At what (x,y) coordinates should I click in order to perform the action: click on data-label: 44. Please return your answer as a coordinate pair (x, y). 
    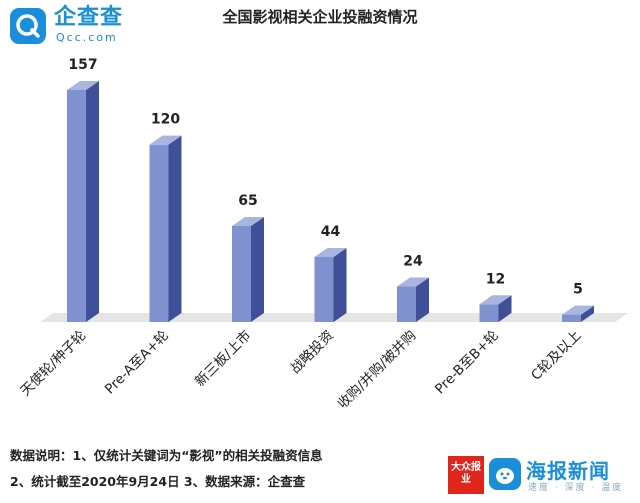
    Looking at the image, I should click on (331, 232).